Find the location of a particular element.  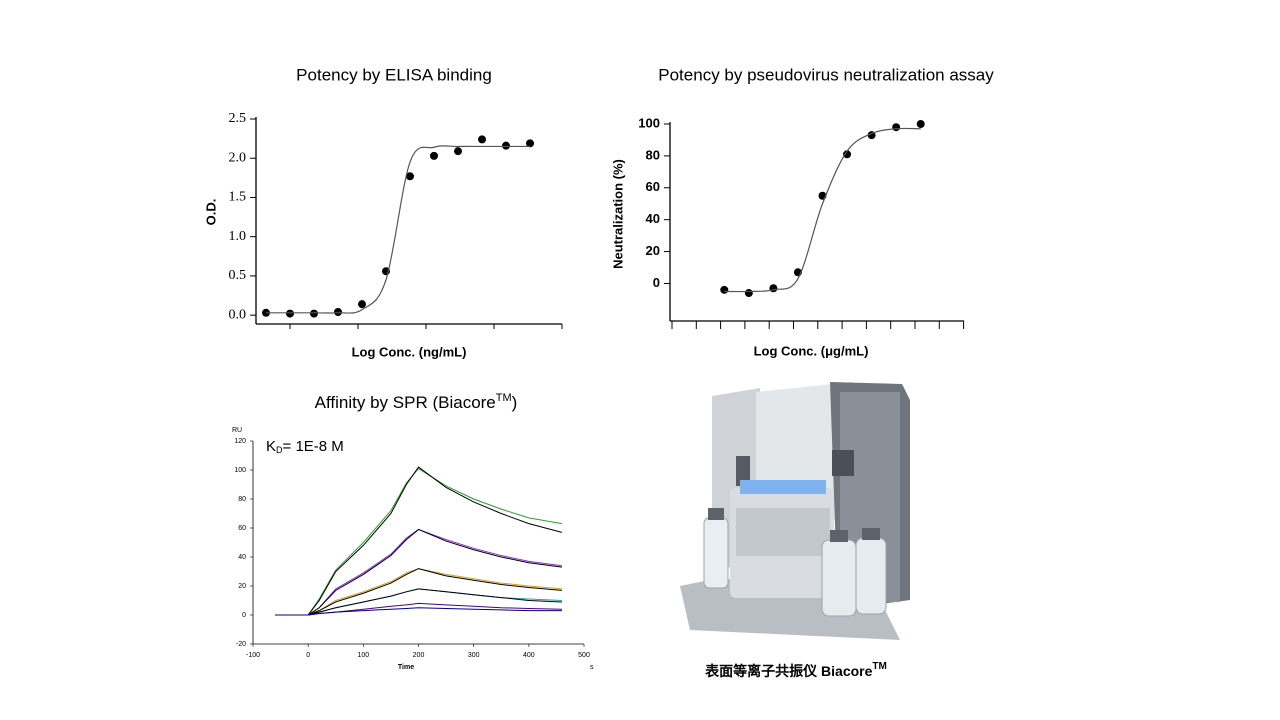

title-superscript: TM is located at coordinates (504, 398).